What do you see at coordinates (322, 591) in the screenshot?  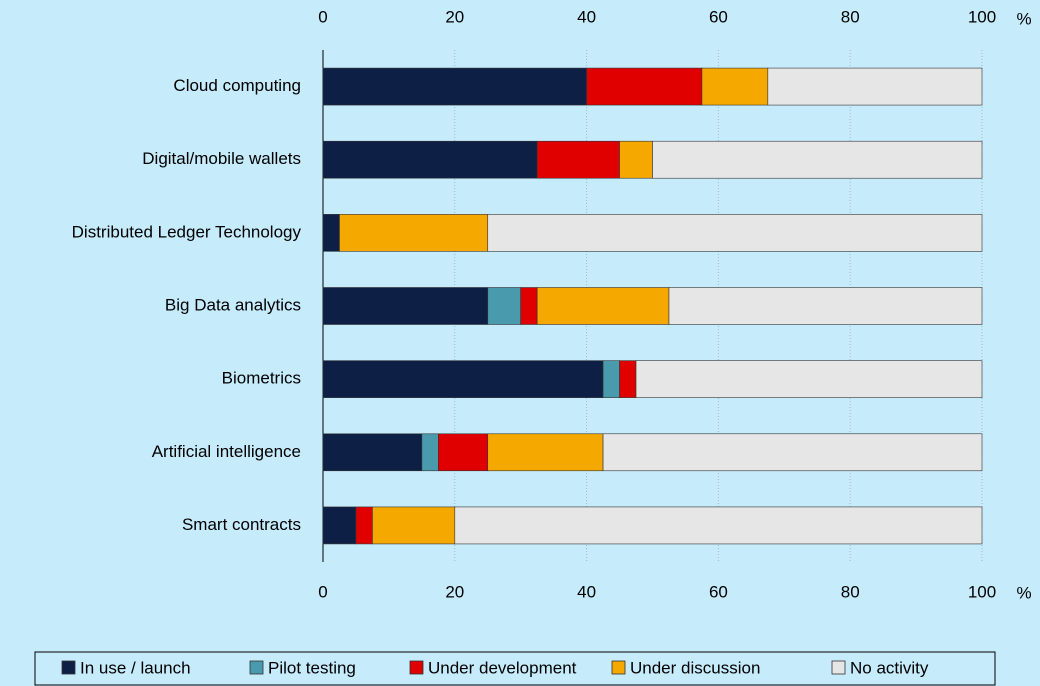 I see `x-tick-label-bottom: 0` at bounding box center [322, 591].